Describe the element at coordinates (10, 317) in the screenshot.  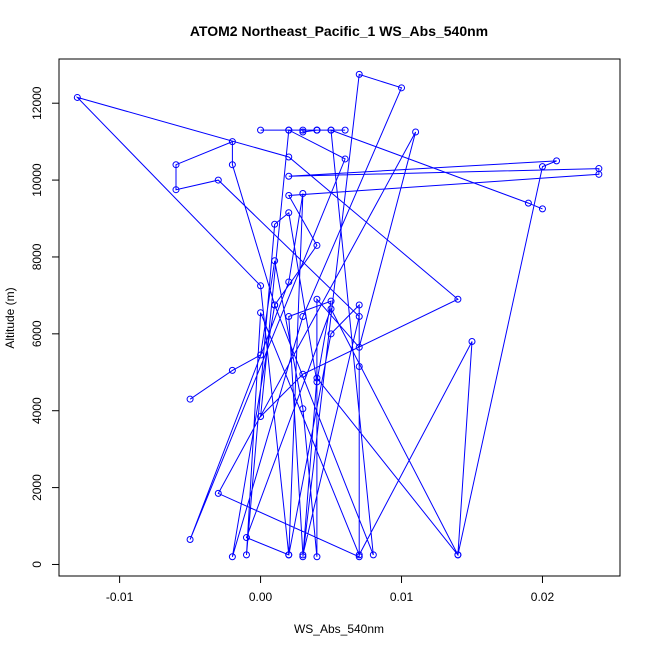
I see `y-axis-label: Altitude (m)` at that location.